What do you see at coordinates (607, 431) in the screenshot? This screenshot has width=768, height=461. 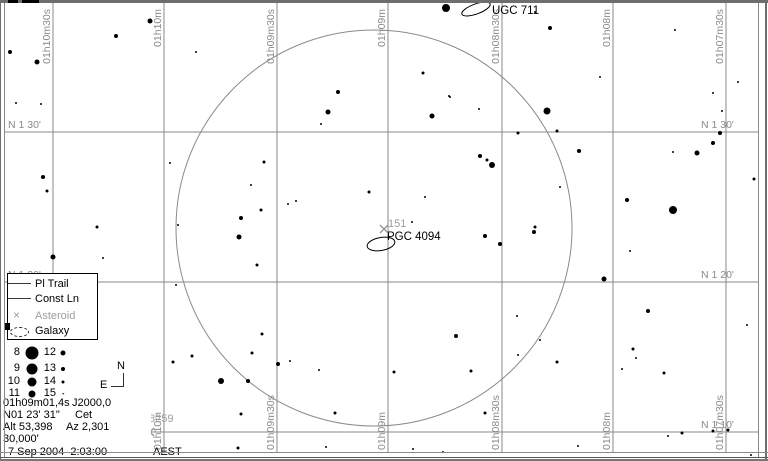 I see `ra-label-bottom: 01h08m` at bounding box center [607, 431].